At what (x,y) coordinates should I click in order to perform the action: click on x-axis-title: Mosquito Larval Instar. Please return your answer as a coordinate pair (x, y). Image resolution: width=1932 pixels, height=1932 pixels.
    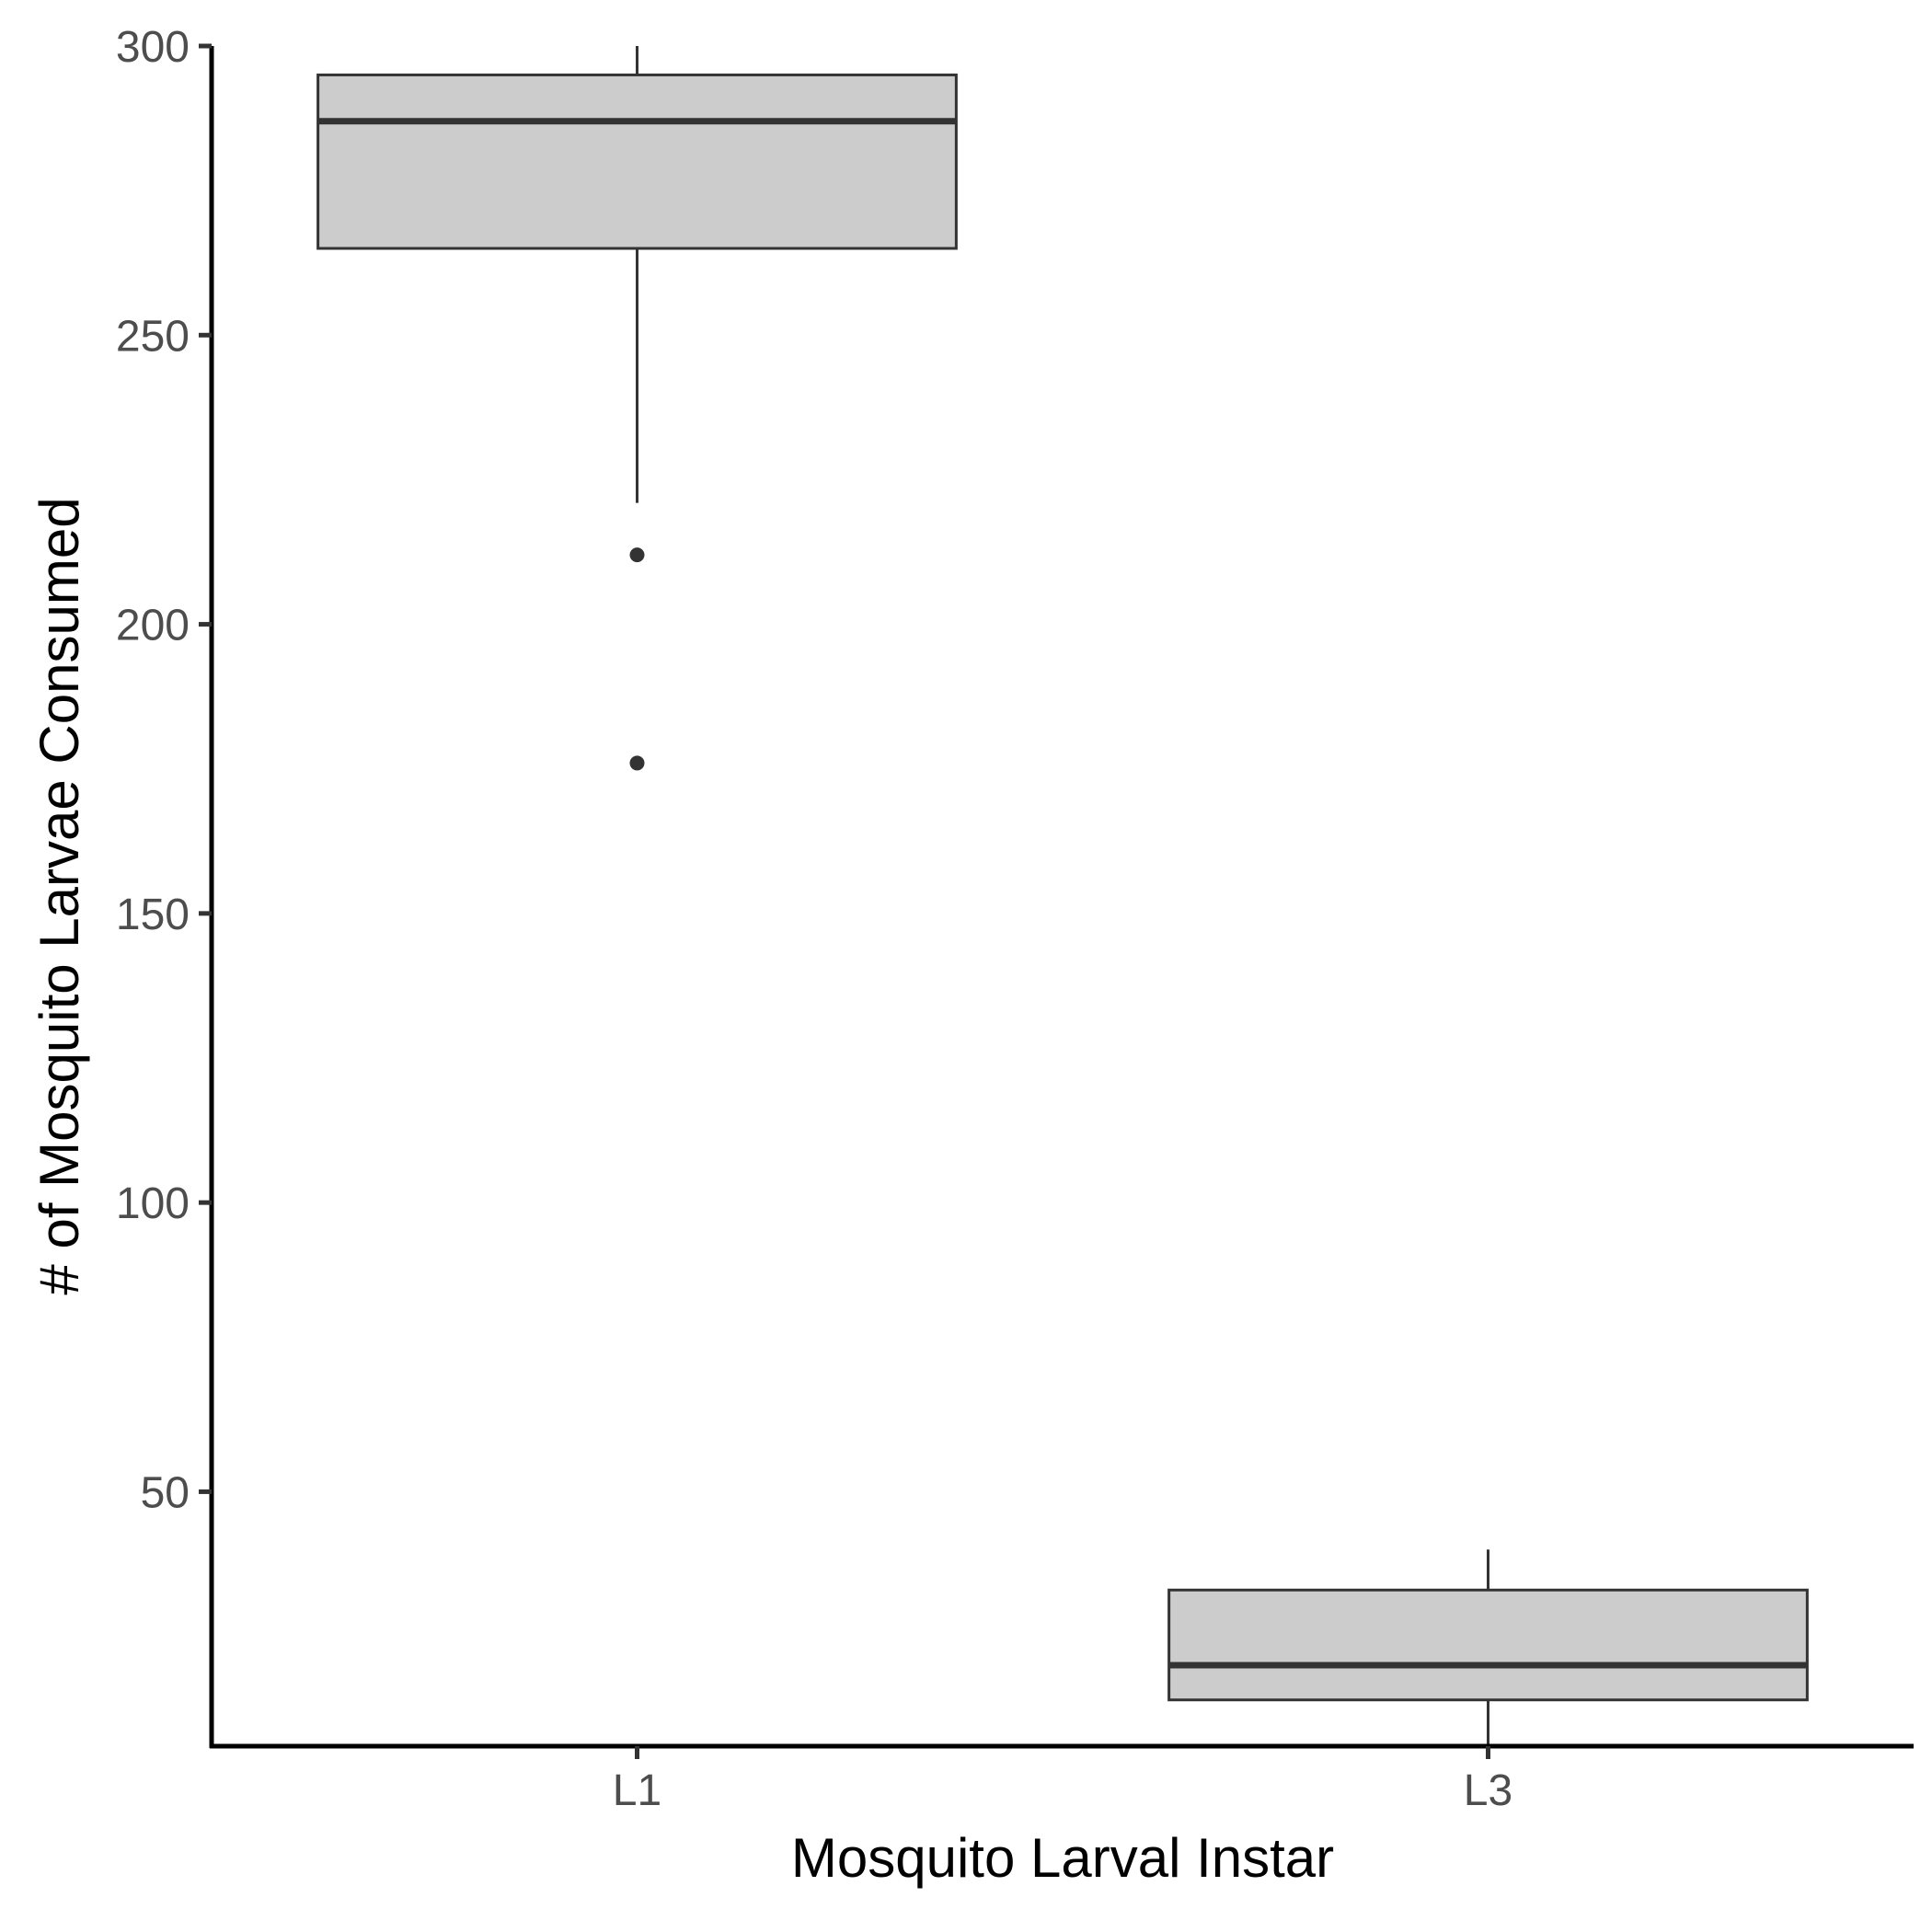
    Looking at the image, I should click on (1062, 1858).